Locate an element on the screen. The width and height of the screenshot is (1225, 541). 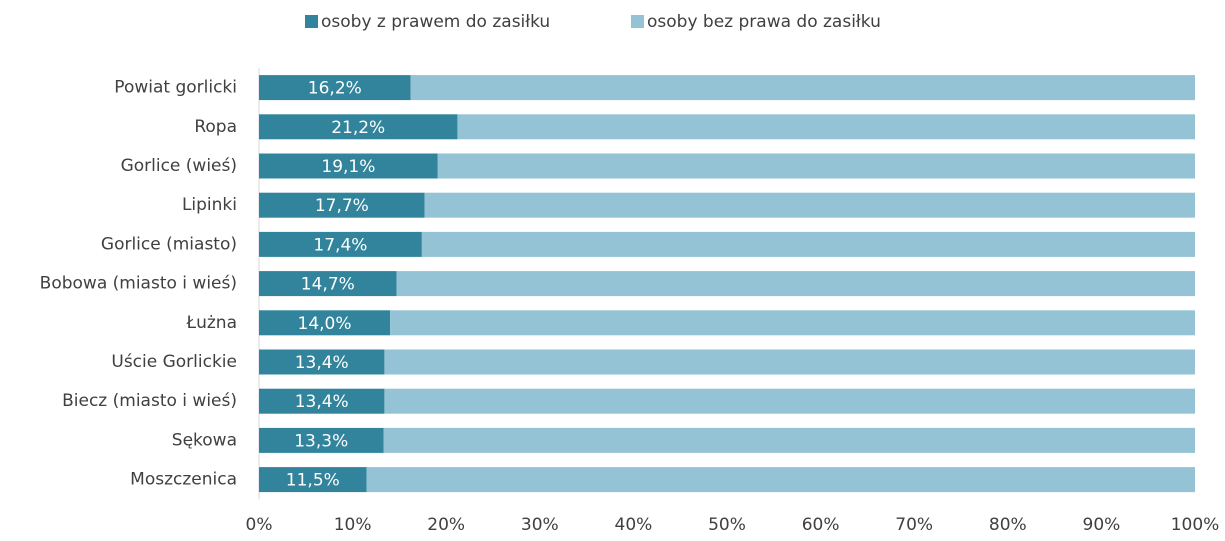
legend-label: osoby bez prawa do zasiłku is located at coordinates (764, 22).